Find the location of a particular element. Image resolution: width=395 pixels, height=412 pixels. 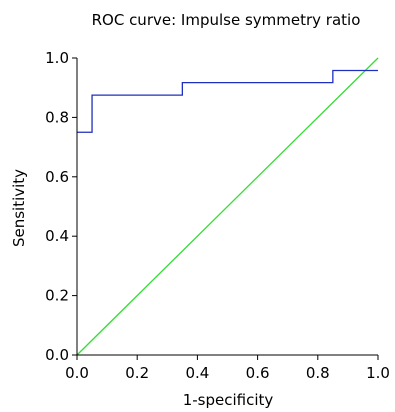

chart-title: ROC curve: Impulse symmetry ratio is located at coordinates (226, 20).